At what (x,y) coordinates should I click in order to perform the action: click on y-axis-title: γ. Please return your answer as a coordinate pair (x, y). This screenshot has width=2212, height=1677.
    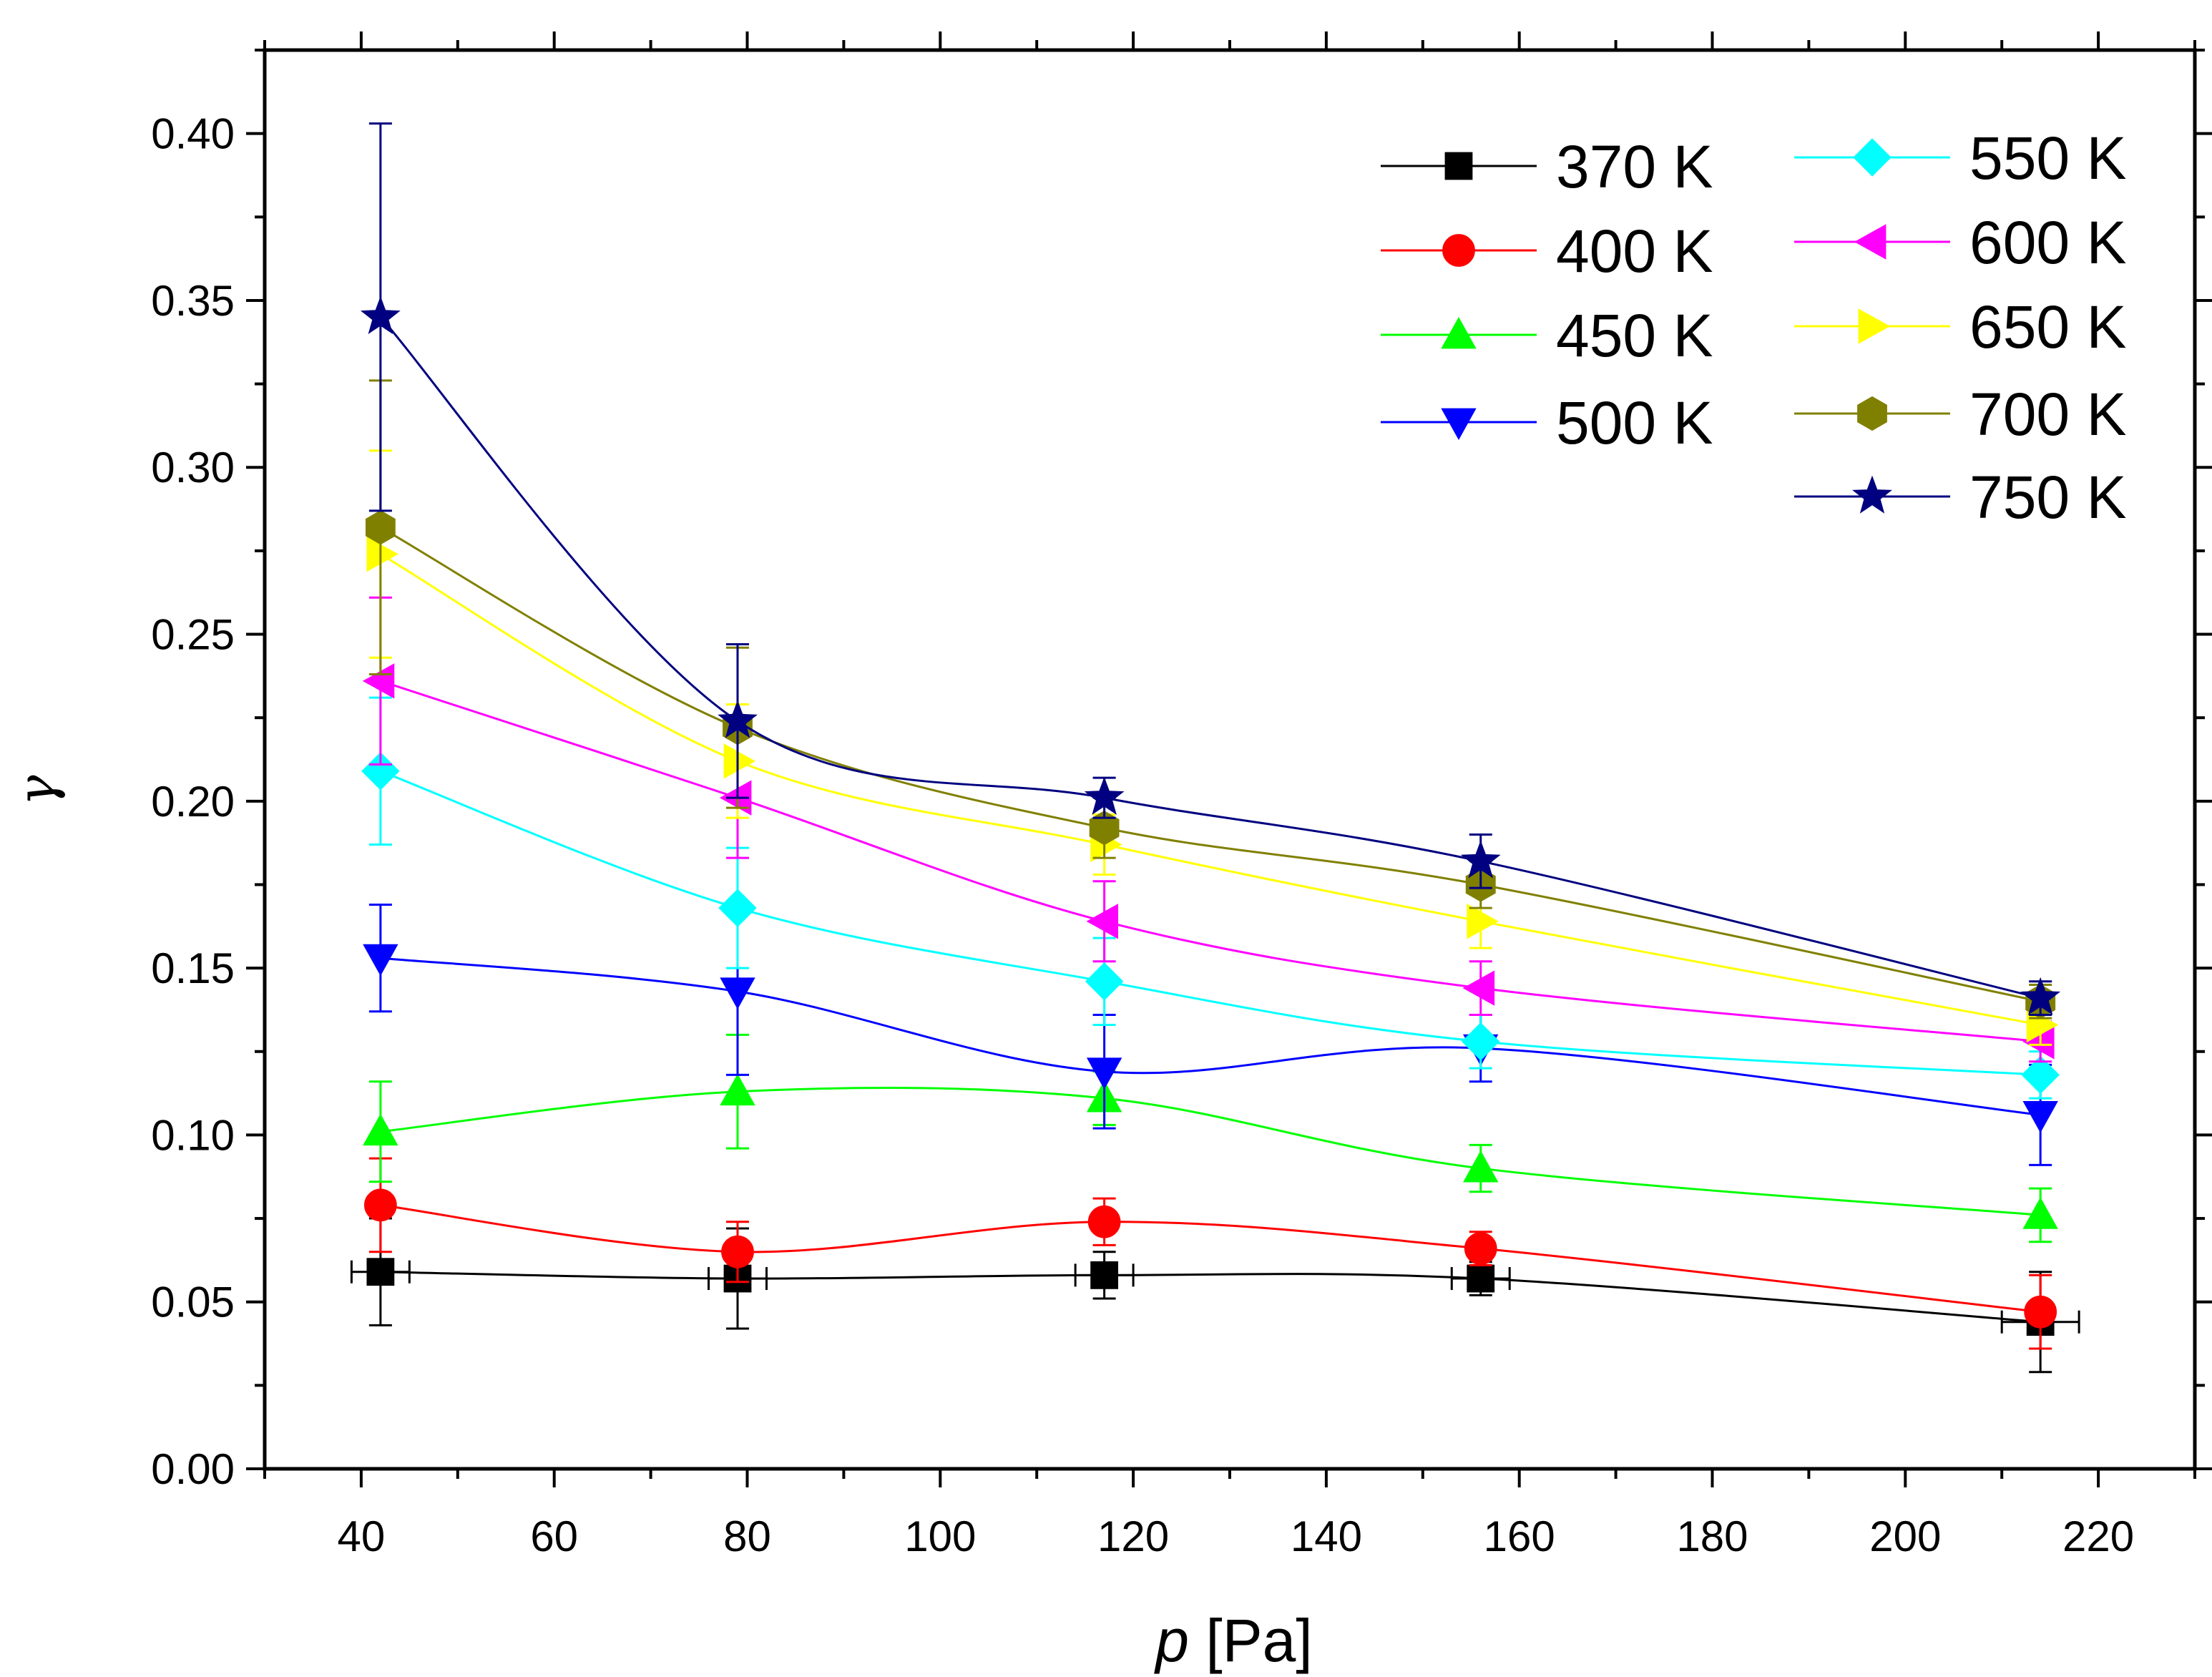
    Looking at the image, I should click on (36, 790).